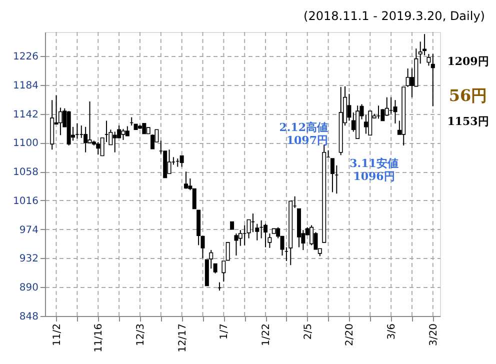 The image size is (496, 364). I want to click on text: 1209円, so click(468, 61).